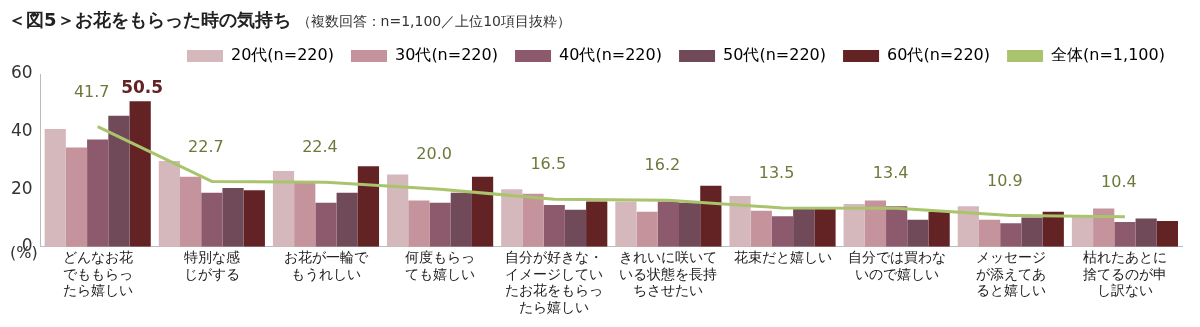 Image resolution: width=1200 pixels, height=327 pixels. I want to click on y-tick-label: 60, so click(21, 72).